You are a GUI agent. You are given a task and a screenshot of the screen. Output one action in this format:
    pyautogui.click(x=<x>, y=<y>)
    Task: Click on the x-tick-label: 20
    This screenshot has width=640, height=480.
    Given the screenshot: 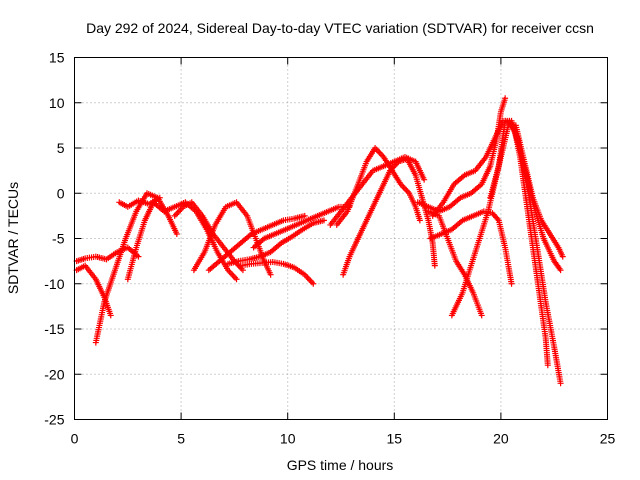 What is the action you would take?
    pyautogui.click(x=501, y=439)
    